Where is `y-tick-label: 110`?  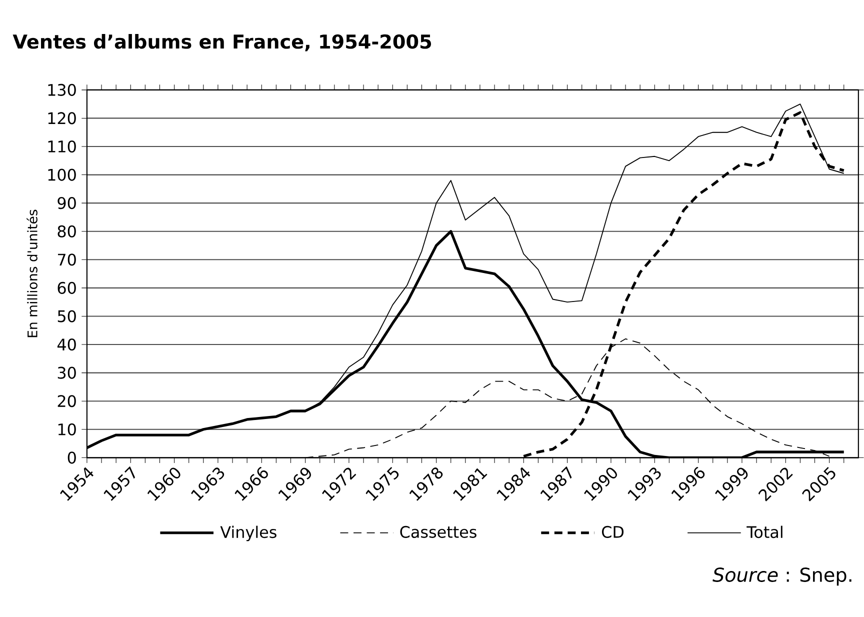
y-tick-label: 110 is located at coordinates (62, 146).